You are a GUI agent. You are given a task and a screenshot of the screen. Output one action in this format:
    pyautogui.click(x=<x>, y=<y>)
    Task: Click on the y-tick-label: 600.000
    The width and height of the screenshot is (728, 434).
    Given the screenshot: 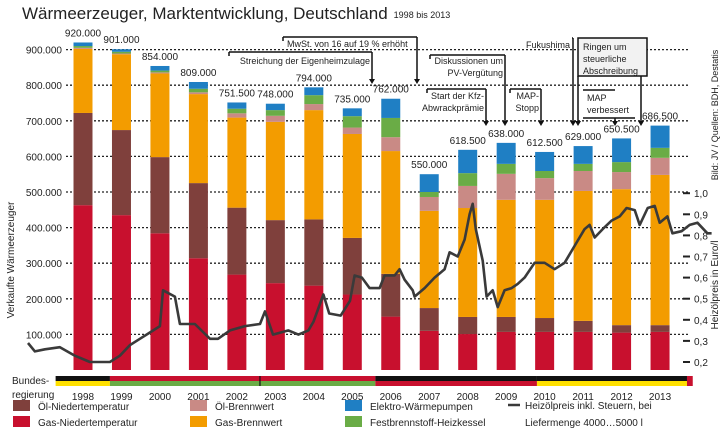 What is the action you would take?
    pyautogui.click(x=44, y=157)
    